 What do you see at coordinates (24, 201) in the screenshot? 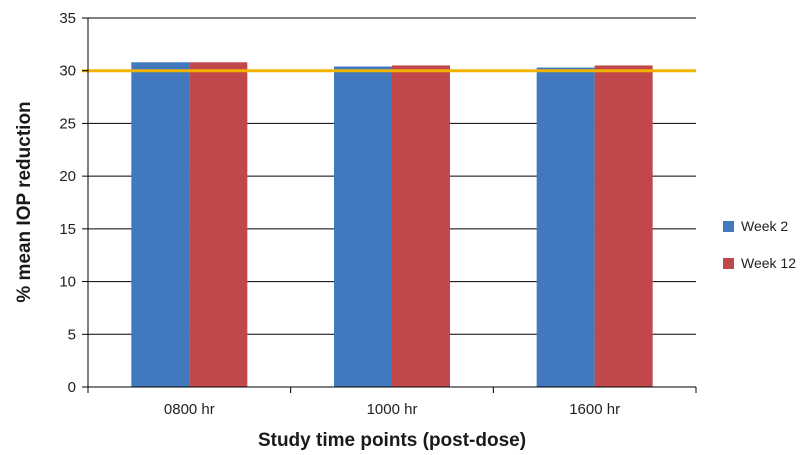
I see `y-axis-title: % mean IOP reduction` at bounding box center [24, 201].